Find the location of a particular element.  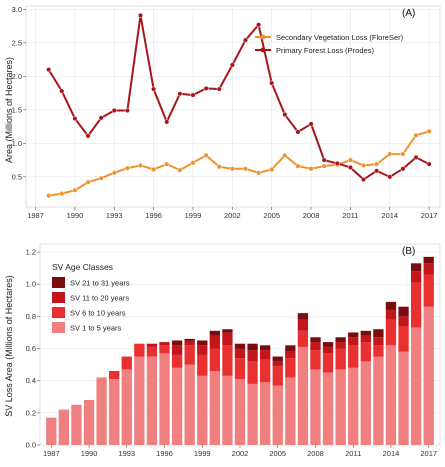

b-y-tick-label: 0.2 is located at coordinates (31, 412).